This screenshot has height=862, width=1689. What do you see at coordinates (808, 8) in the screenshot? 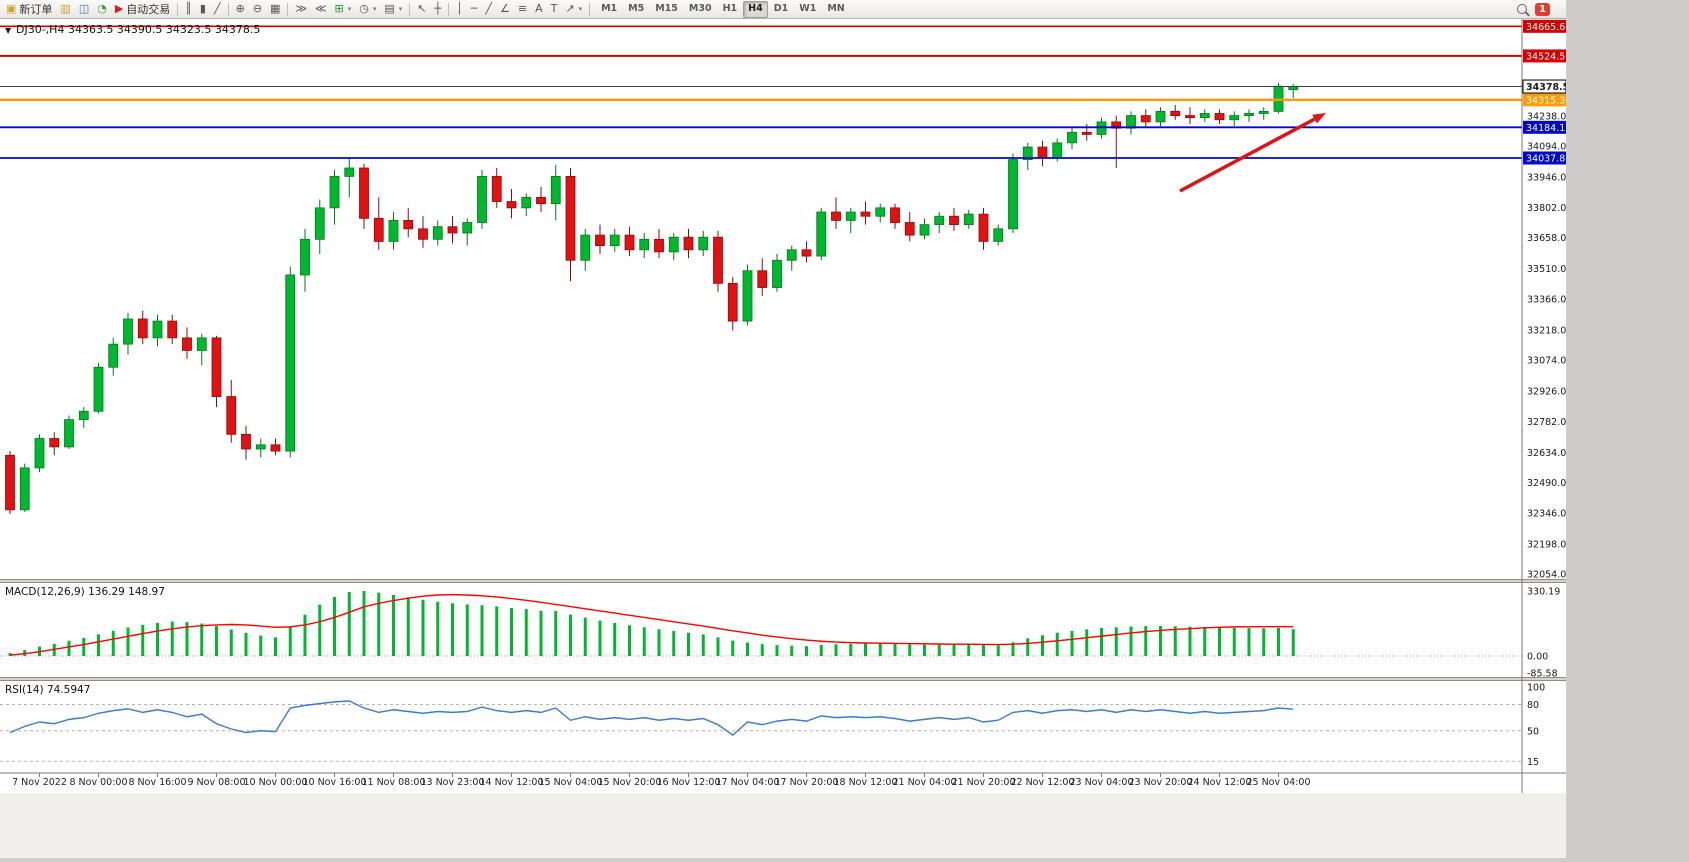
I see `timeframe-w1: W1` at bounding box center [808, 8].